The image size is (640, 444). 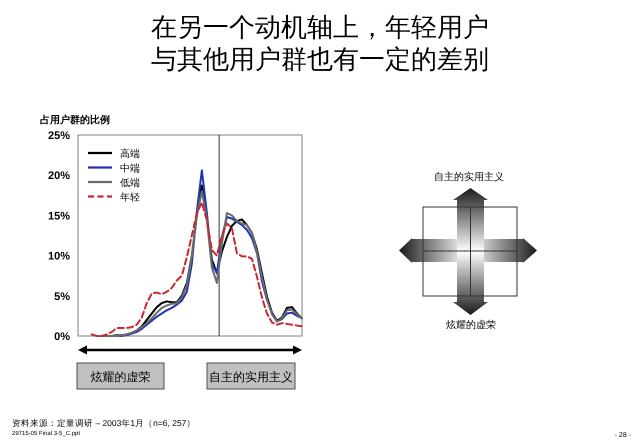 I want to click on chart-title: 在另一个动机轴上，年轻用户与其他用户群也有一定的差别, so click(x=320, y=44).